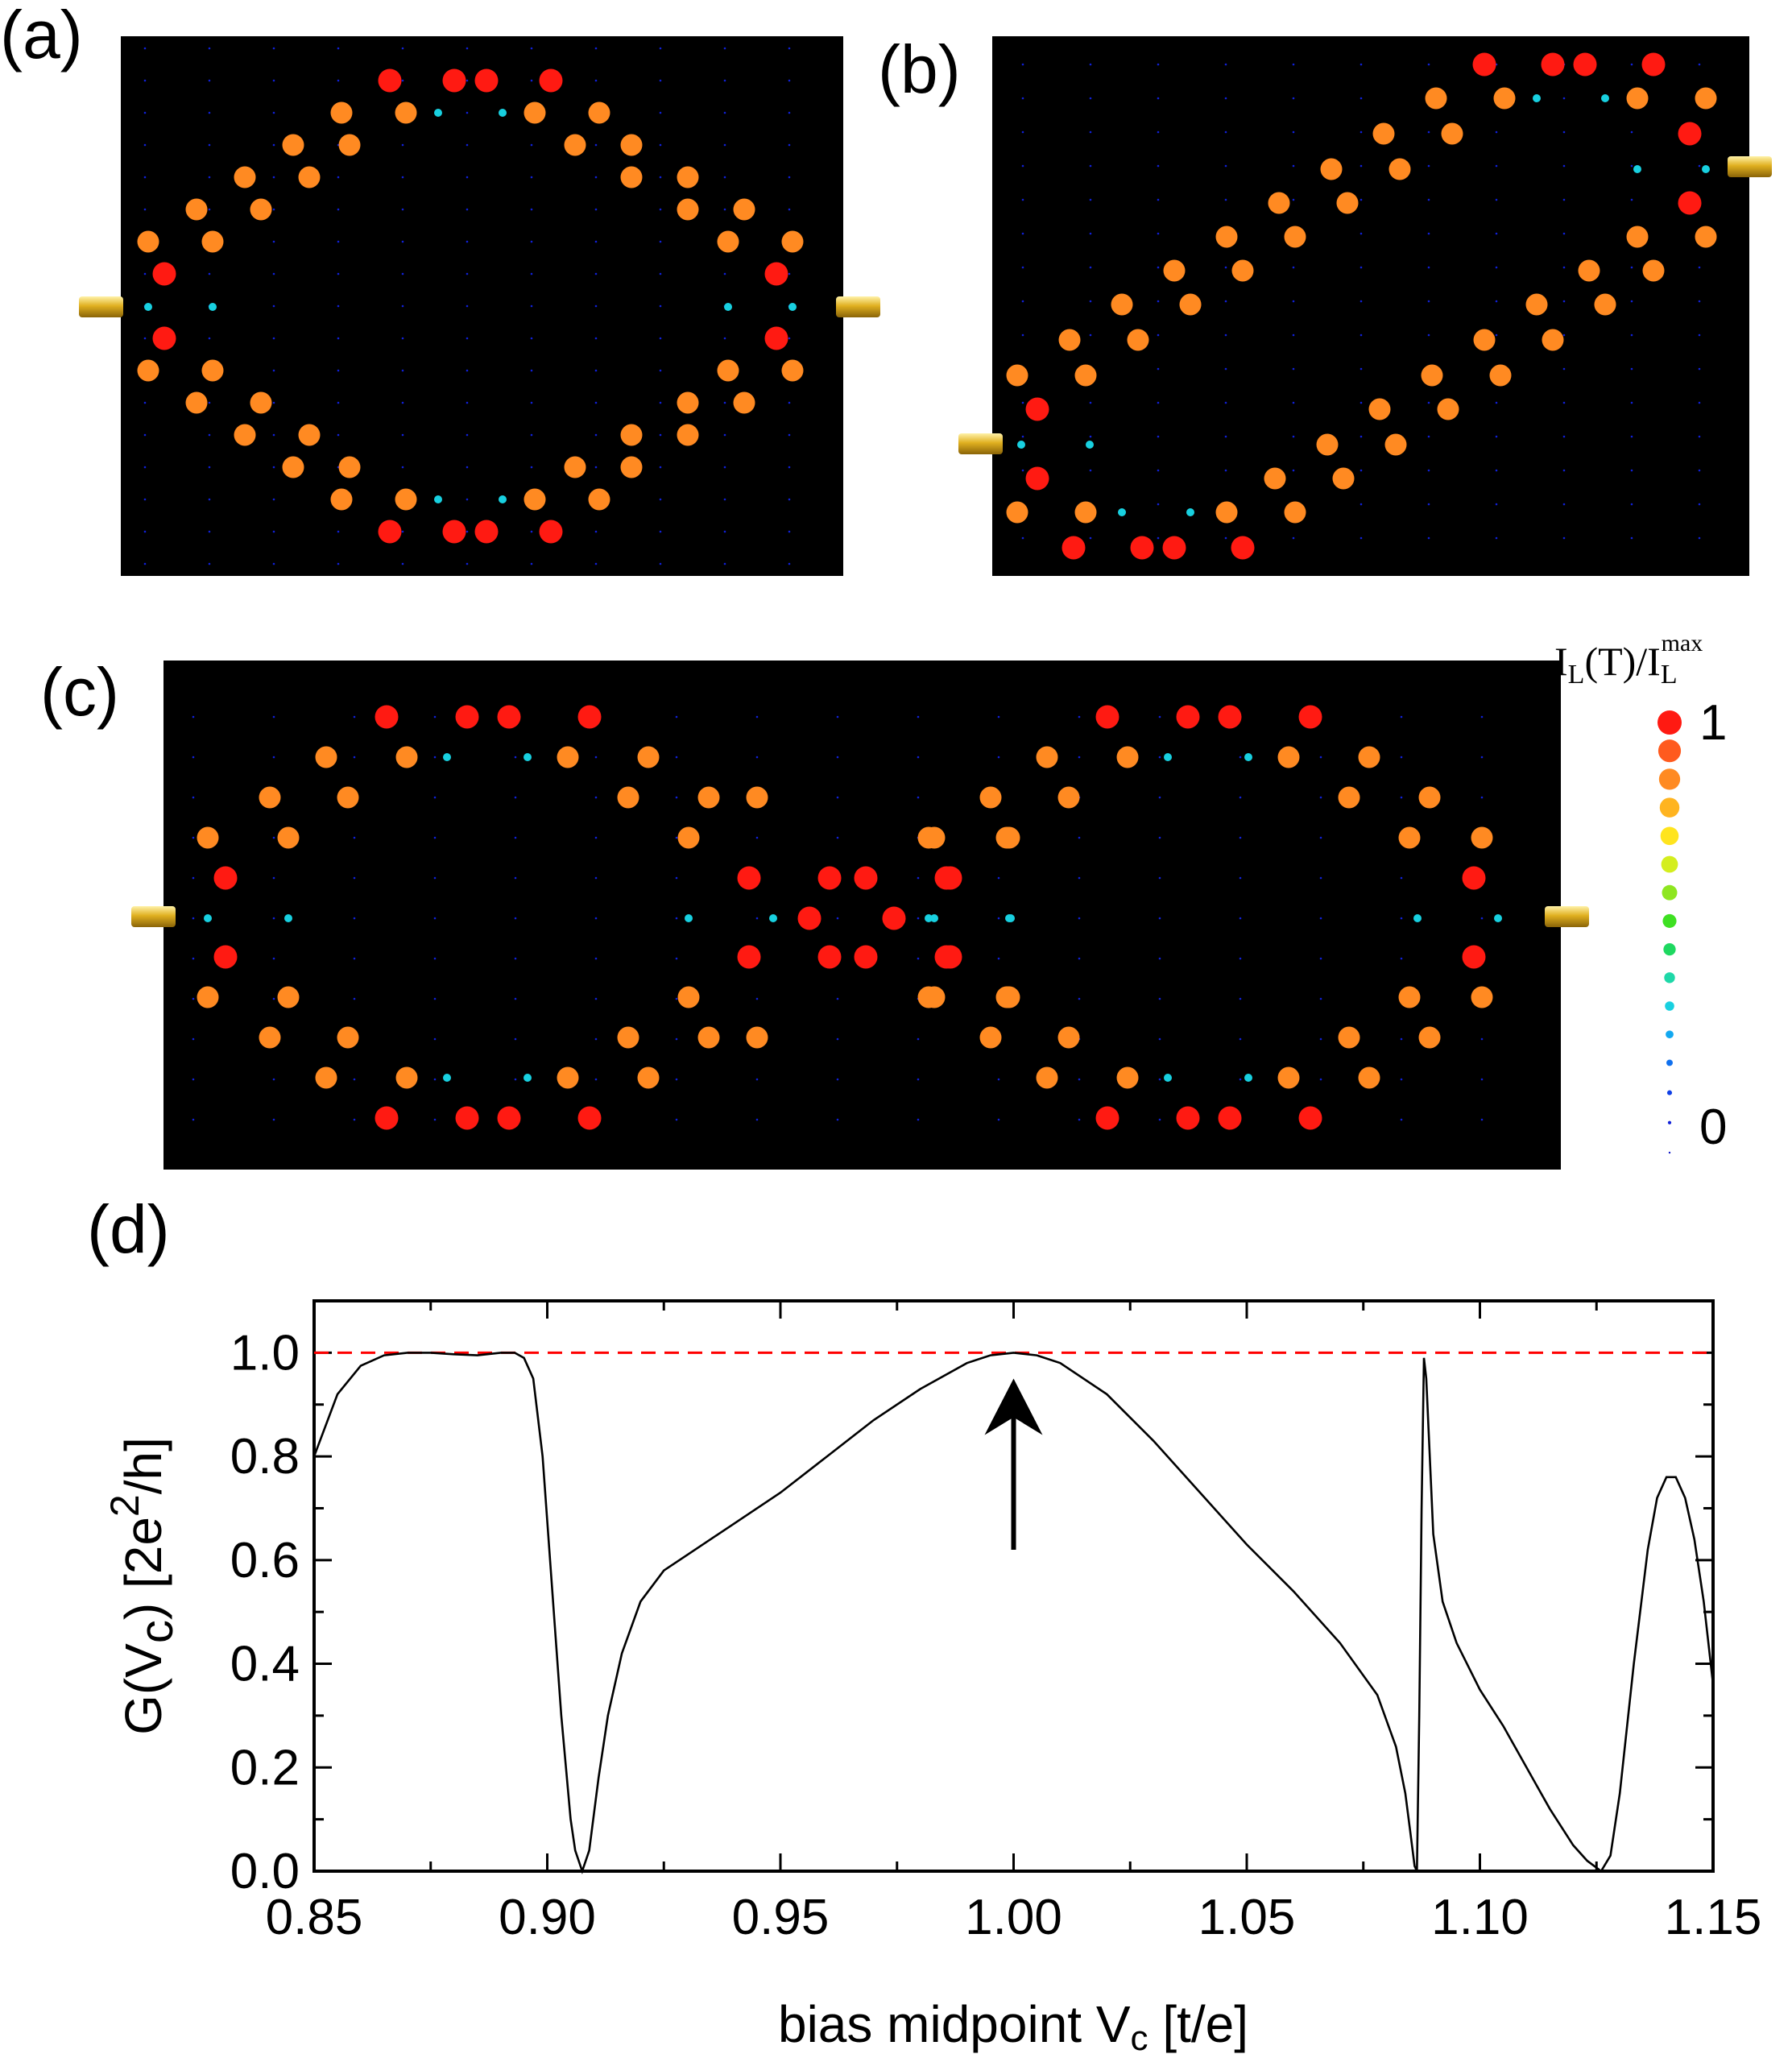 The image size is (1792, 2054). Describe the element at coordinates (858, 306) in the screenshot. I see `lead-a-right` at that location.